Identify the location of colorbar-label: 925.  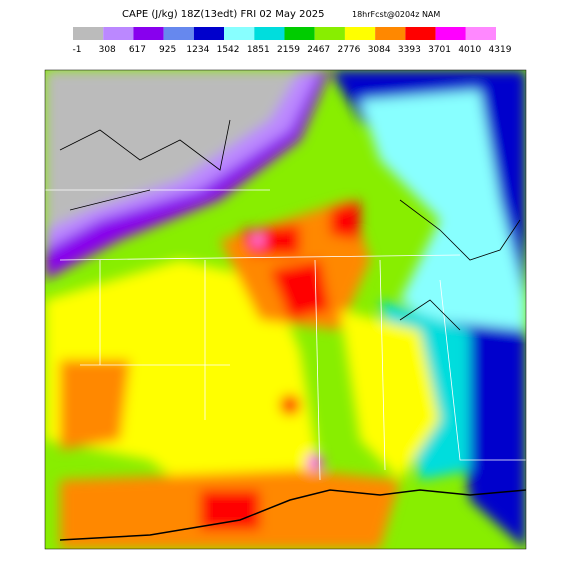
(167, 50).